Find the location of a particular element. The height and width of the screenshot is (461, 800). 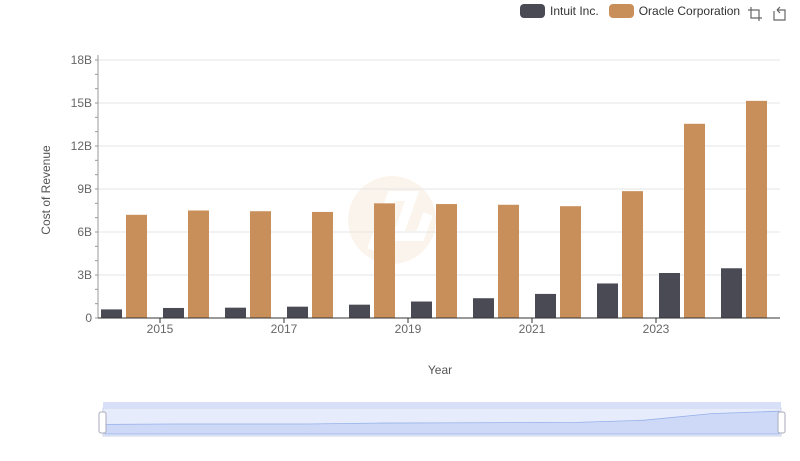

chart-toolbox is located at coordinates (767, 14).